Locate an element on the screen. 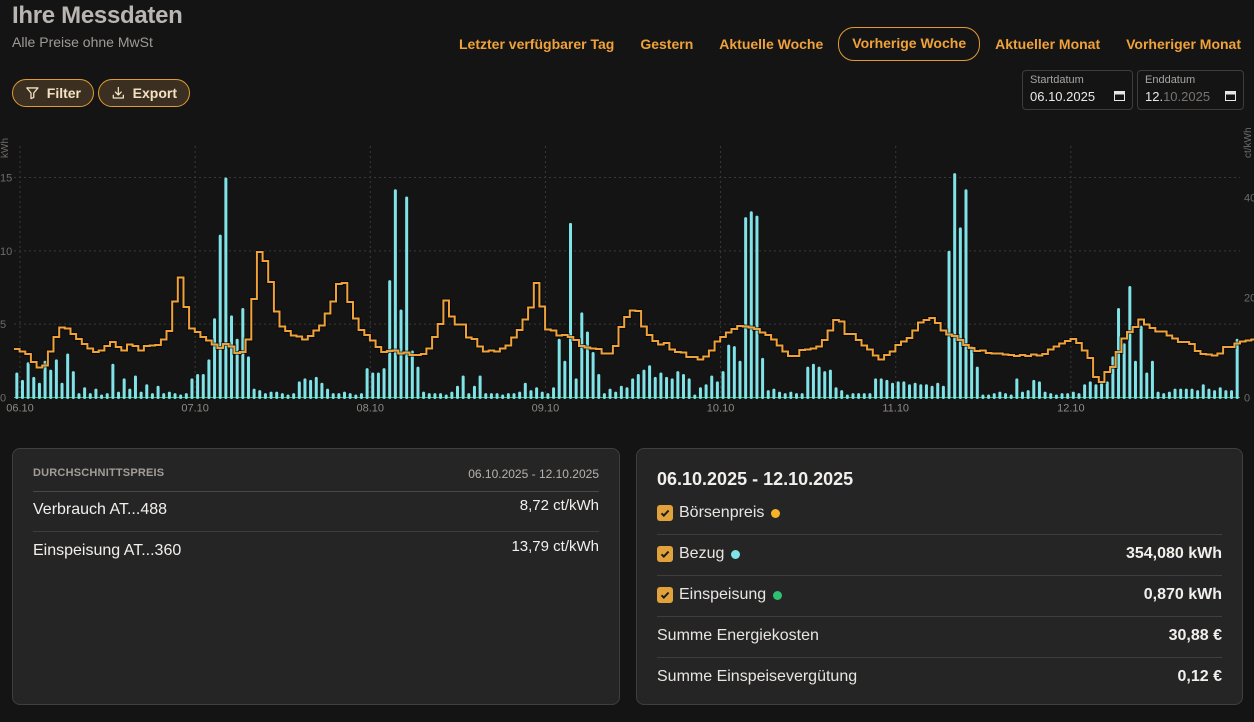 The image size is (1254, 722). start-date-label: Startdatum is located at coordinates (1057, 80).